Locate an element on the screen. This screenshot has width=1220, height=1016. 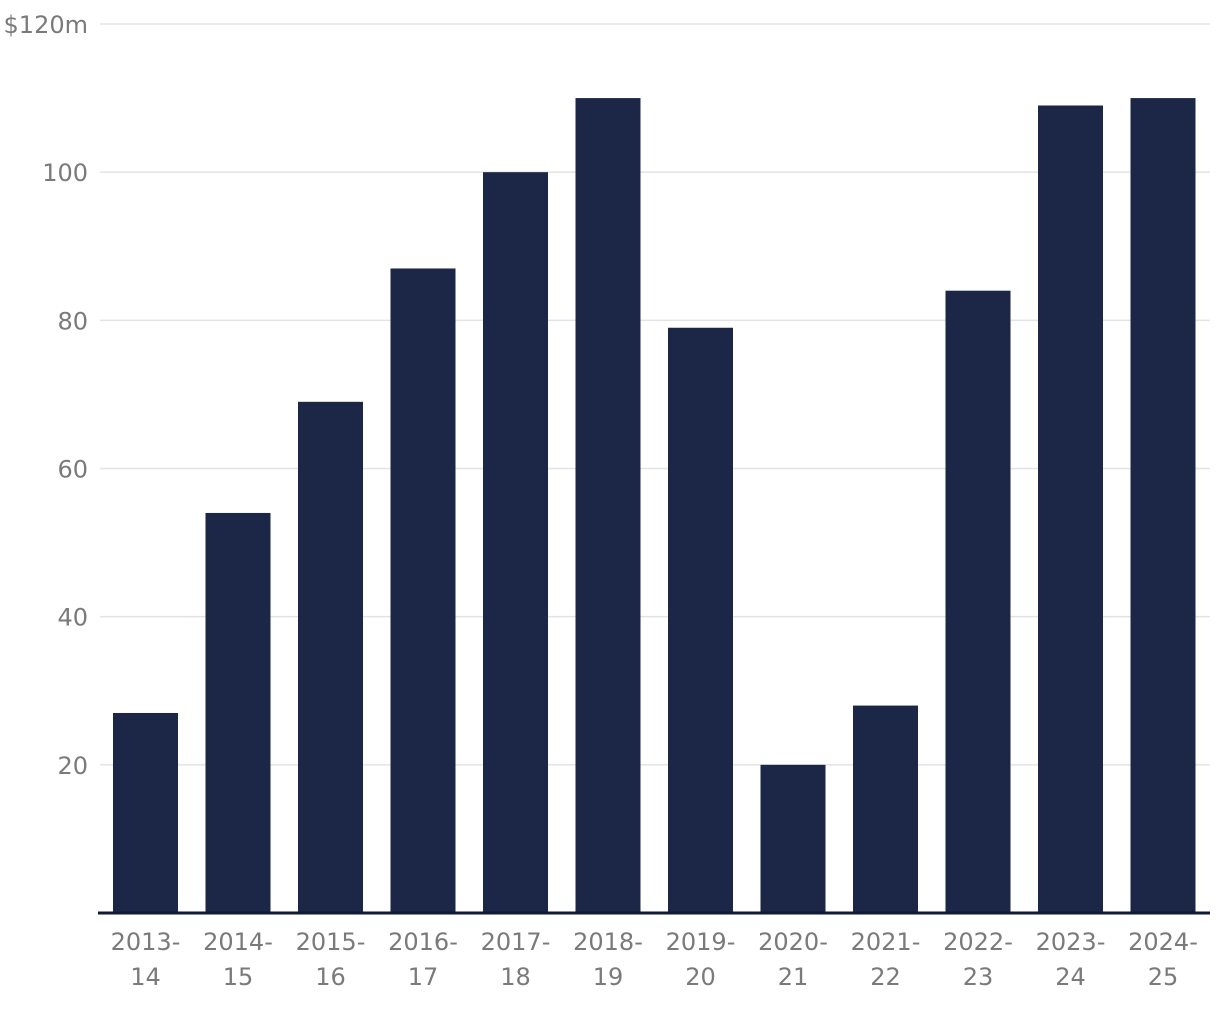
x-tick-label: 2024- 25 is located at coordinates (1163, 959).